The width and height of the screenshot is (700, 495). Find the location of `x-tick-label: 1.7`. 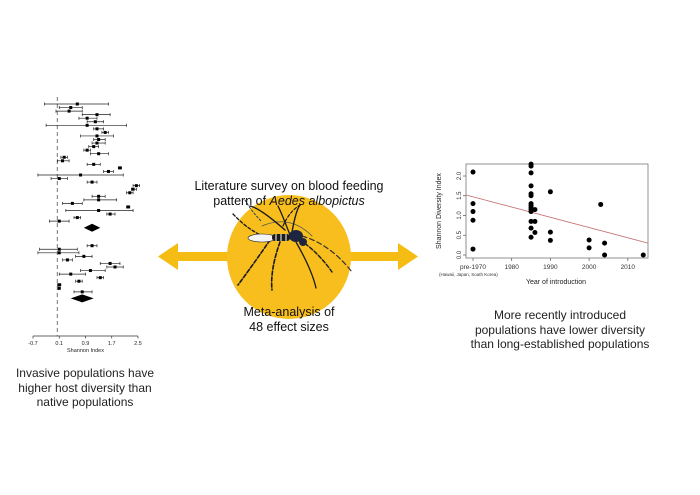

x-tick-label: 1.7 is located at coordinates (112, 344).